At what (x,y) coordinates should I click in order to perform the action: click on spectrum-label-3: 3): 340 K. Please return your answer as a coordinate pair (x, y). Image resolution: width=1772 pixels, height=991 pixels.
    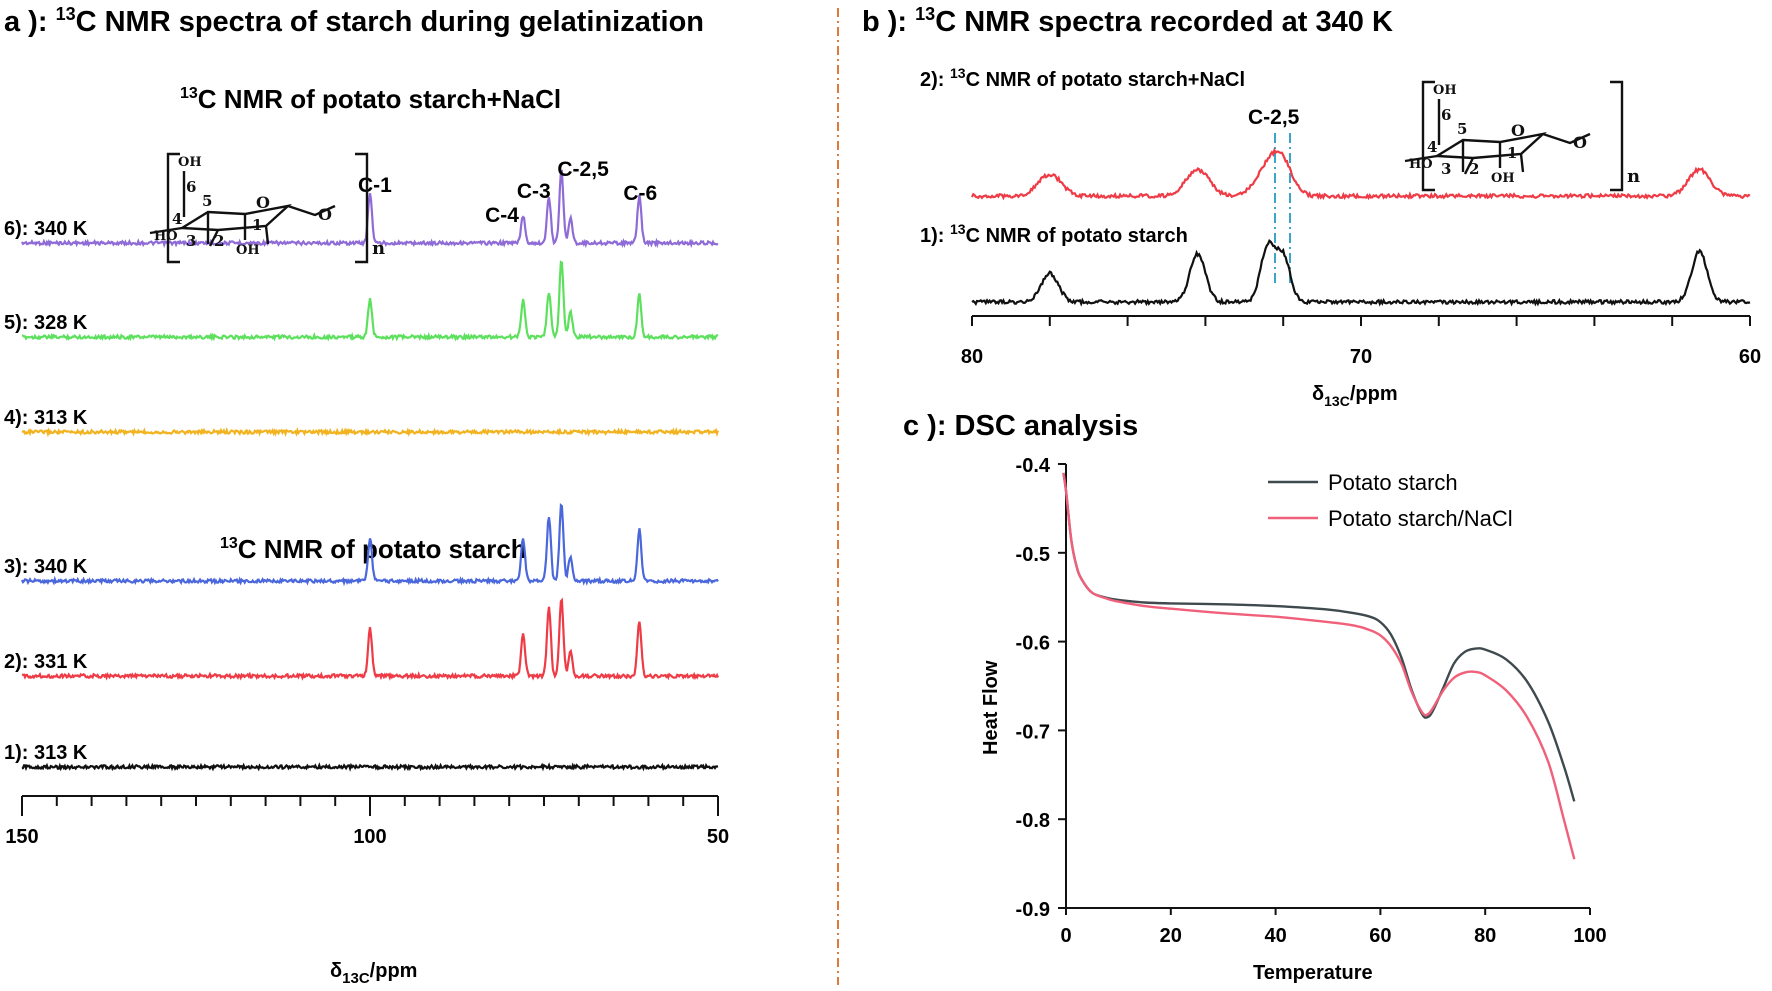
    Looking at the image, I should click on (46, 567).